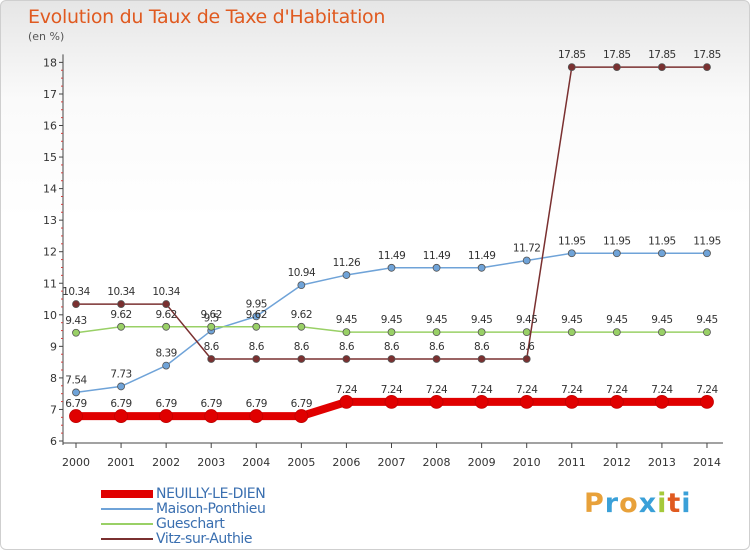 The image size is (750, 550). Describe the element at coordinates (256, 304) in the screenshot. I see `data-label: 9.95` at that location.